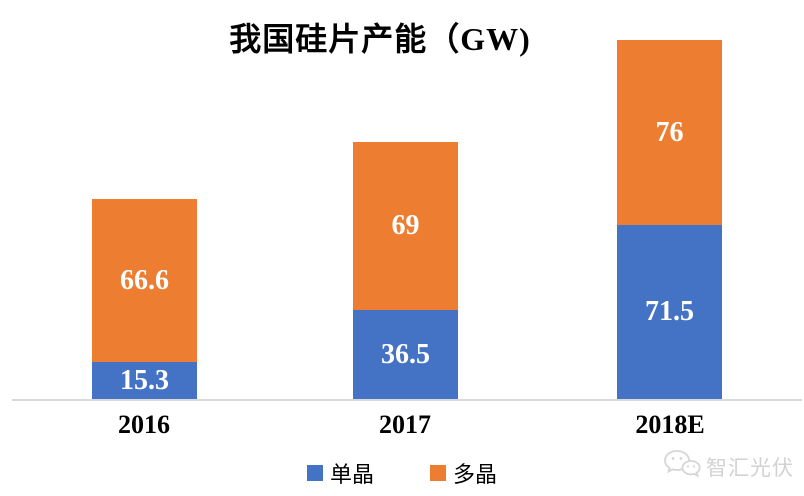 The image size is (804, 496). I want to click on data-label: 66.6, so click(144, 280).